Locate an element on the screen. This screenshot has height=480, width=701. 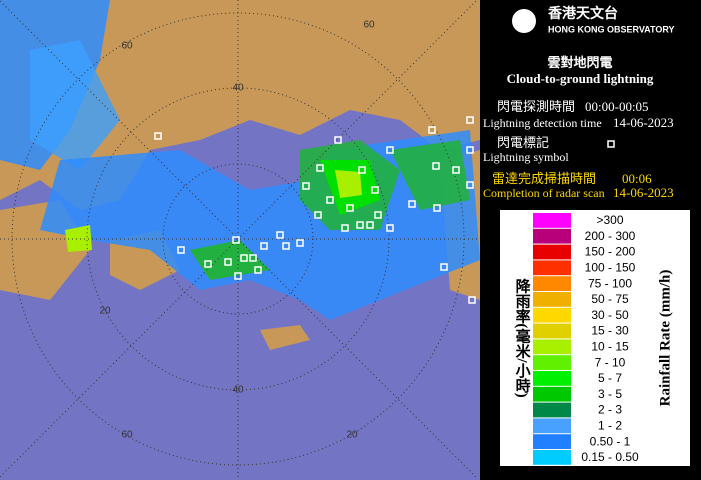
legend-label: 30 - 50 is located at coordinates (610, 315).